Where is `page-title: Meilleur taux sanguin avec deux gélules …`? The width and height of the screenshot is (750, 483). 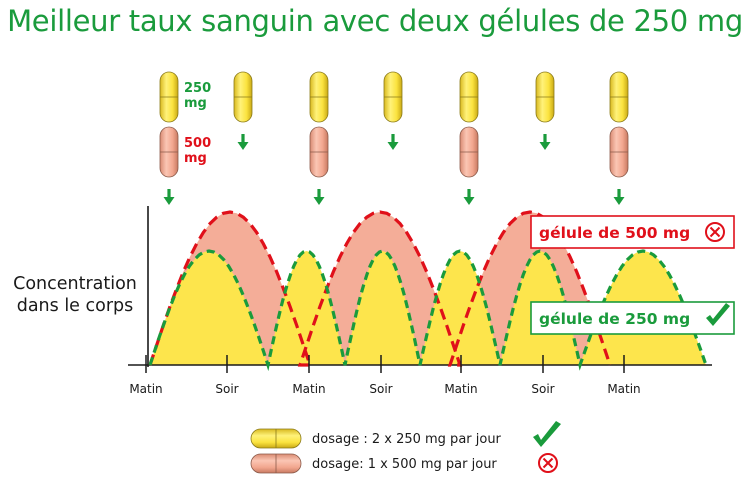
page-title: Meilleur taux sanguin avec deux gélules … is located at coordinates (375, 21).